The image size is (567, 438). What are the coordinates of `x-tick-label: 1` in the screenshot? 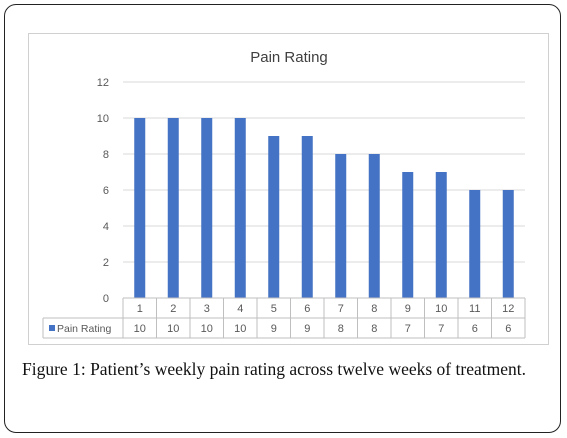 It's located at (140, 309).